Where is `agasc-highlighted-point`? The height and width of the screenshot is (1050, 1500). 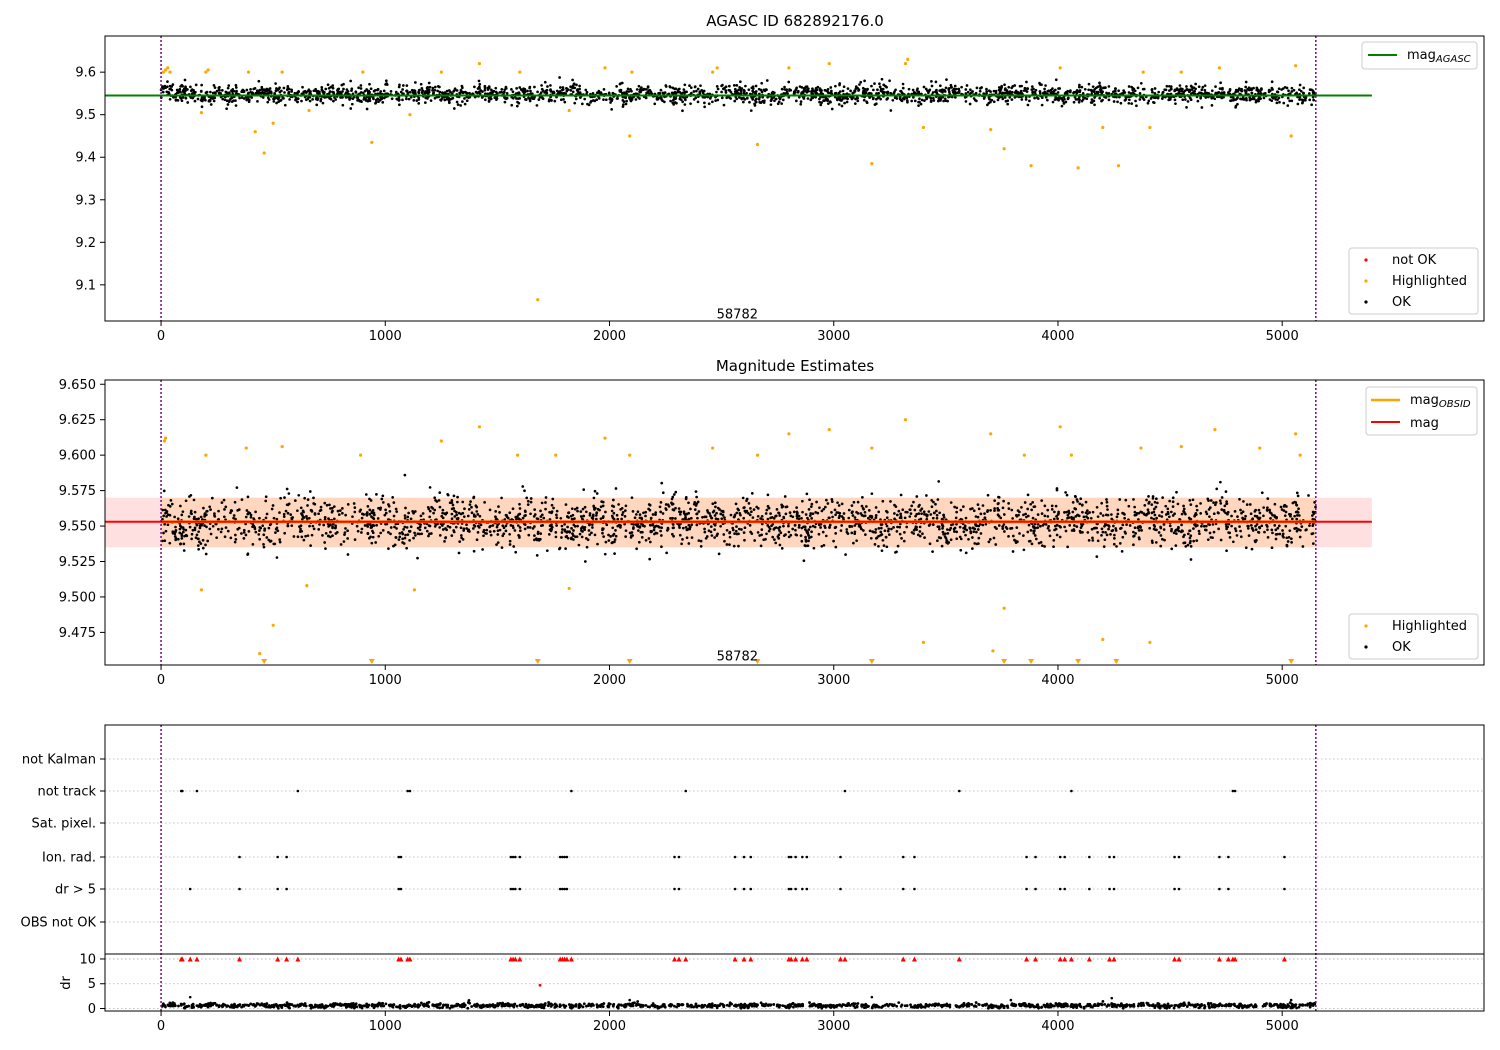 agasc-highlighted-point is located at coordinates (538, 300).